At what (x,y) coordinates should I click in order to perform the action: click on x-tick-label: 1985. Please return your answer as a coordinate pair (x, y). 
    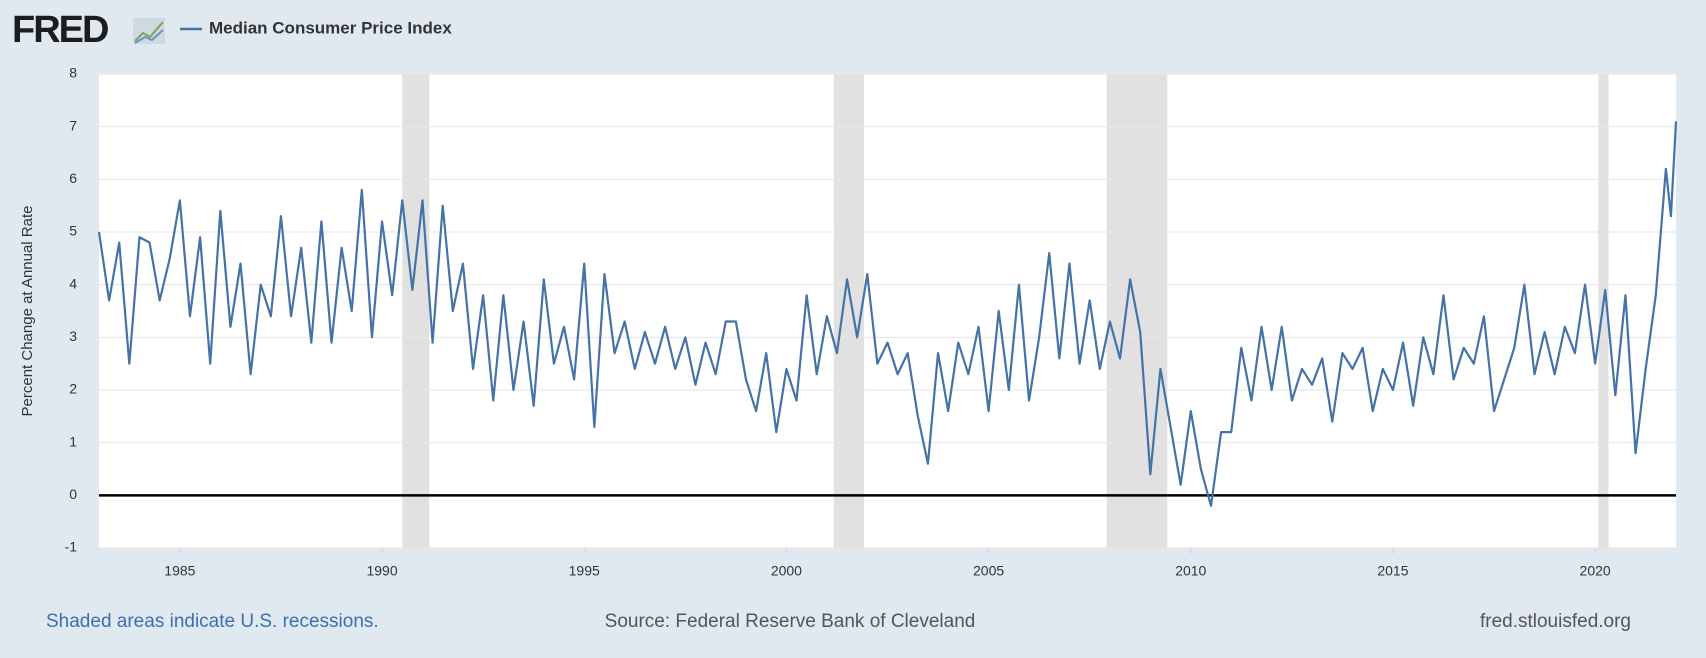
    Looking at the image, I should click on (179, 571).